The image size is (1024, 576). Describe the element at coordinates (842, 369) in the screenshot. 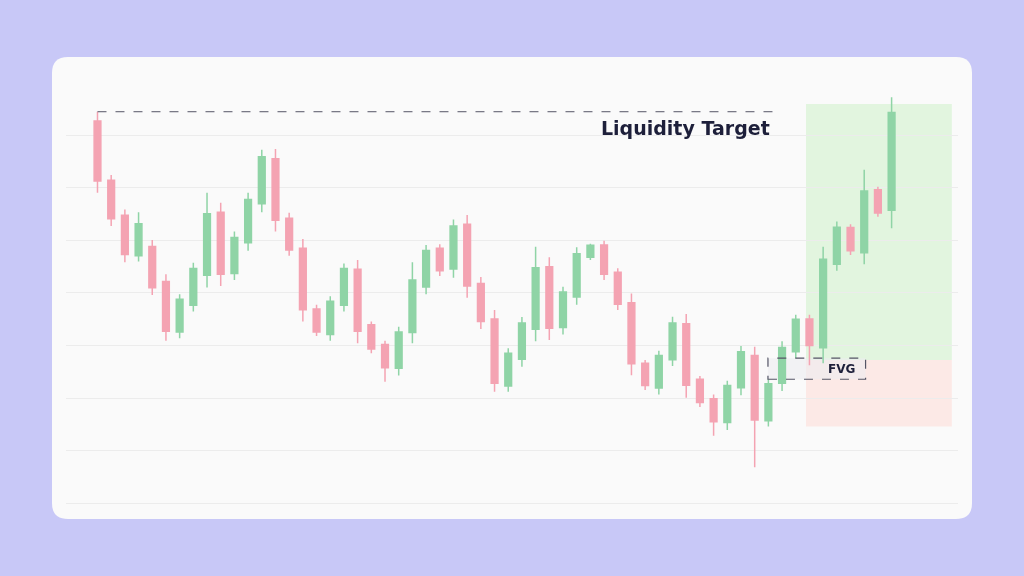

I see `band-label: FVG` at that location.